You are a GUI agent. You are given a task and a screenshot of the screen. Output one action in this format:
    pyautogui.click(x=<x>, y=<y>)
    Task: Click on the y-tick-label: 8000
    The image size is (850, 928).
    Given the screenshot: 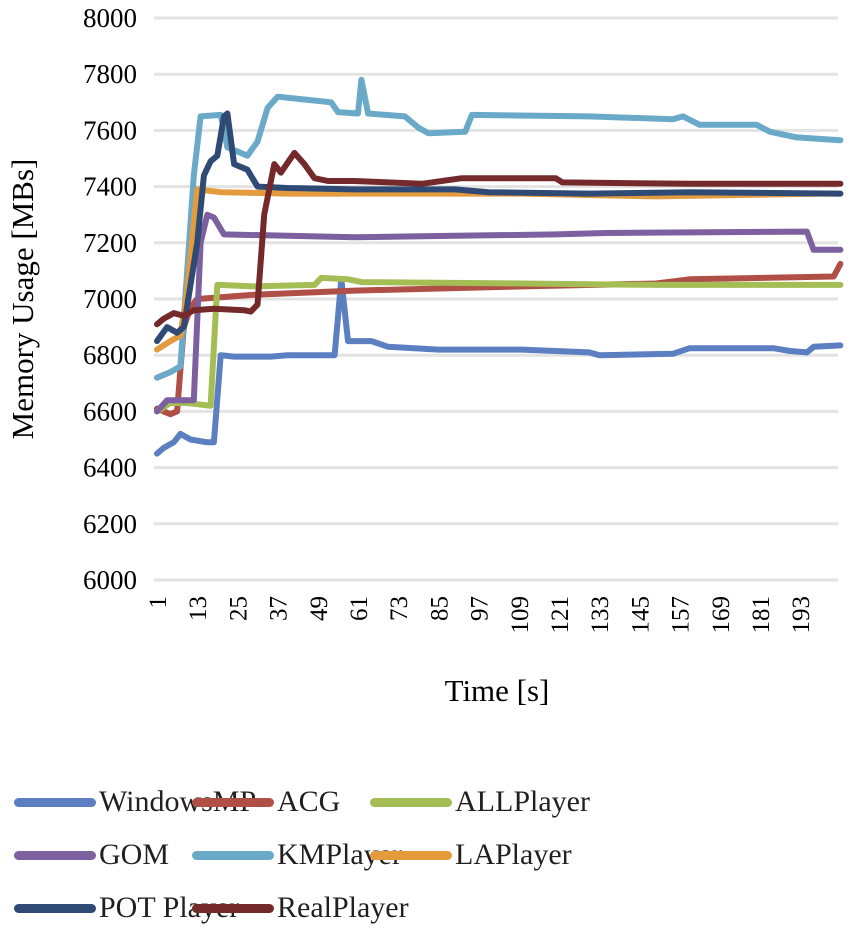 What is the action you would take?
    pyautogui.click(x=110, y=18)
    